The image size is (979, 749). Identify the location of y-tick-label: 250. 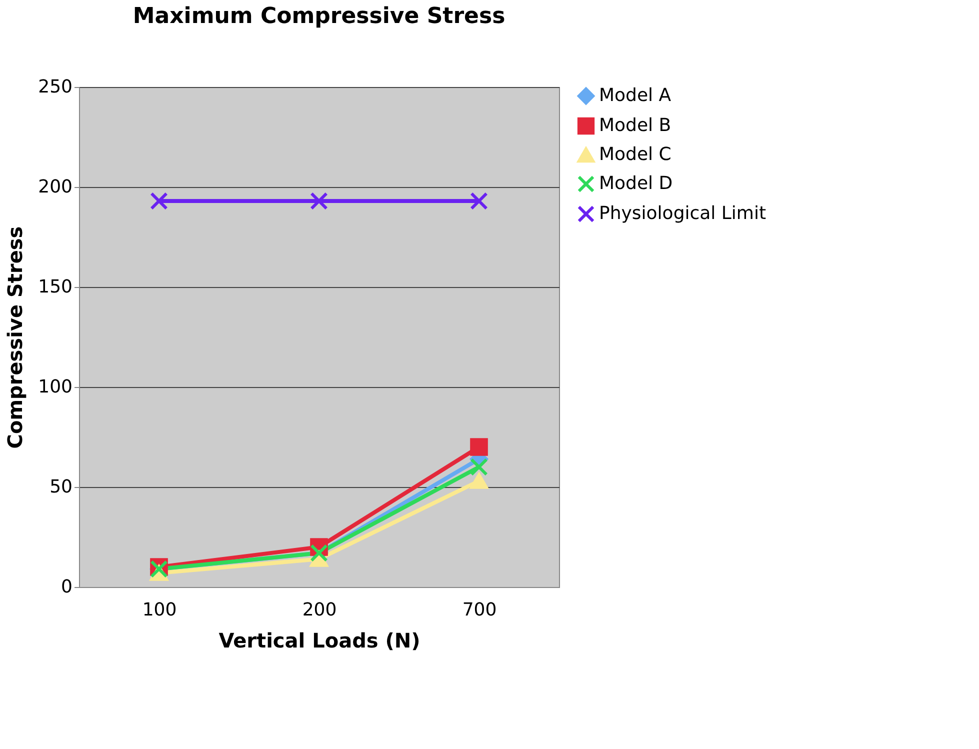
(55, 87).